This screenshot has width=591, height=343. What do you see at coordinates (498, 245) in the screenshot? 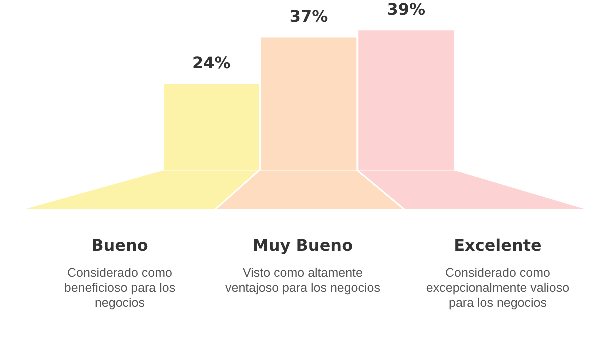
I see `x-tick-label: Excelente` at bounding box center [498, 245].